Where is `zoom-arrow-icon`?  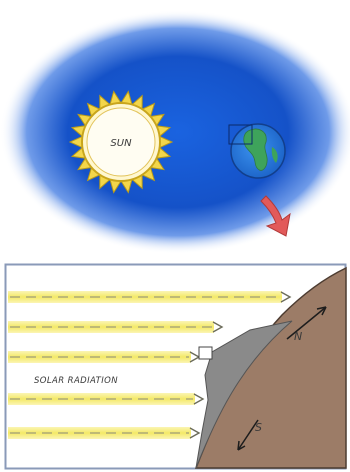
zoom-arrow-icon is located at coordinates (275, 216).